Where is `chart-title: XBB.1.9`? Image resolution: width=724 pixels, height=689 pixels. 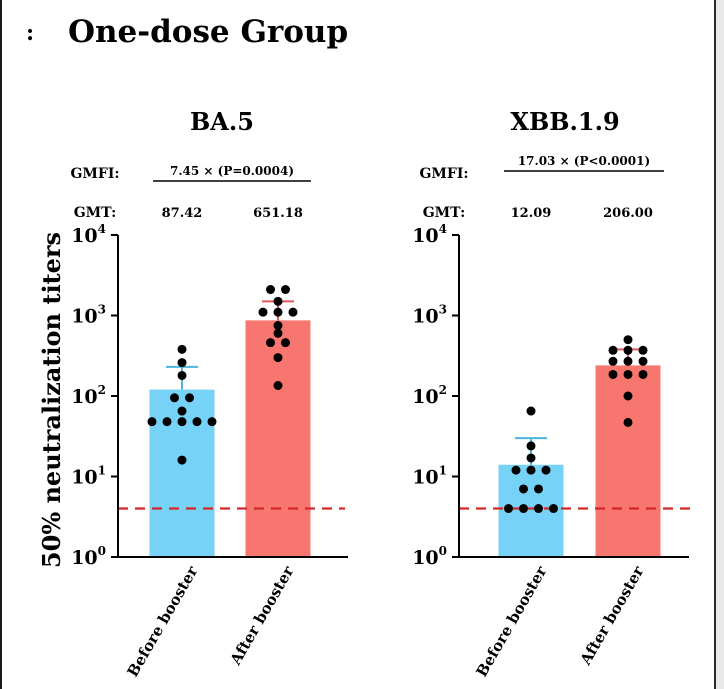 chart-title: XBB.1.9 is located at coordinates (564, 121).